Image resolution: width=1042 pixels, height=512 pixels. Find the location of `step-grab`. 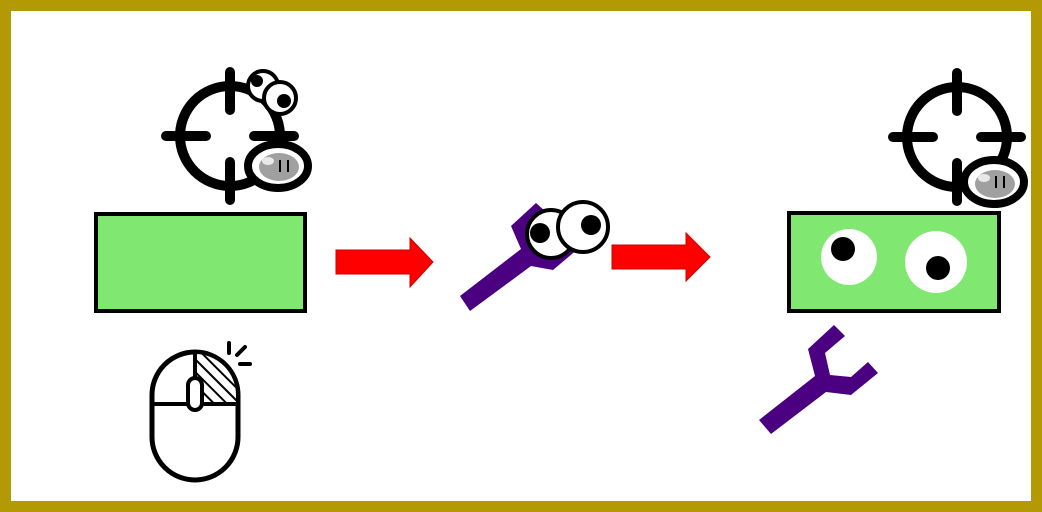

step-grab is located at coordinates (535, 255).